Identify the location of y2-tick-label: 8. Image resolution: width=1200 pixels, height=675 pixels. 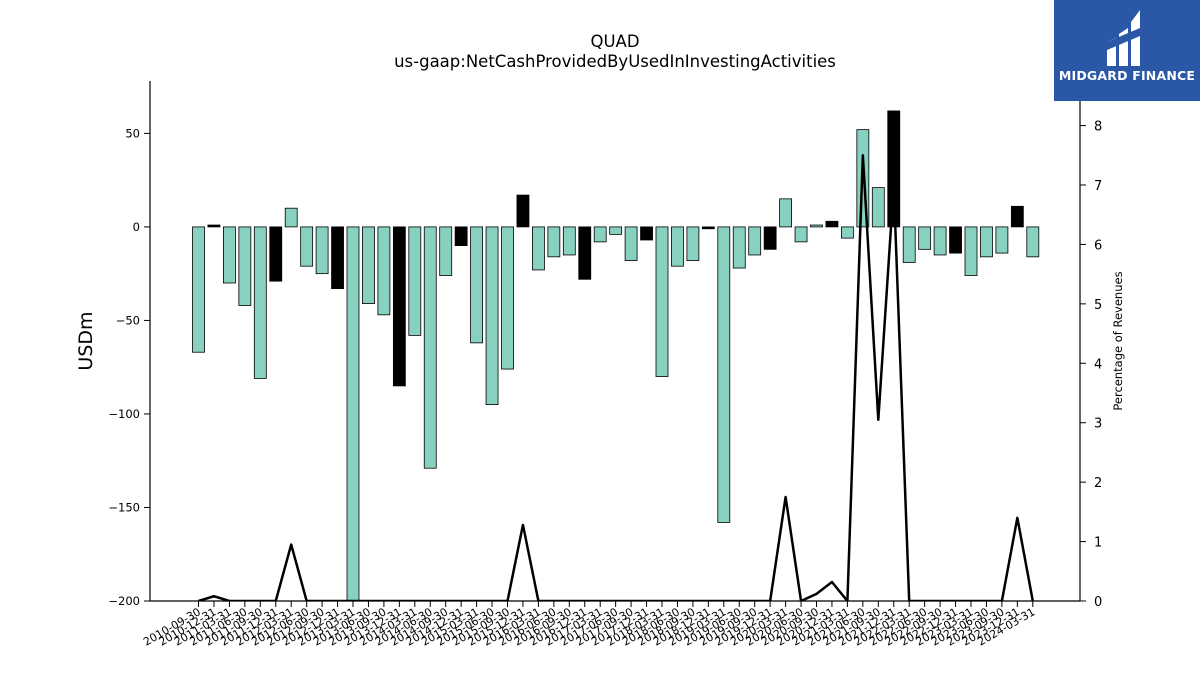
(1098, 127).